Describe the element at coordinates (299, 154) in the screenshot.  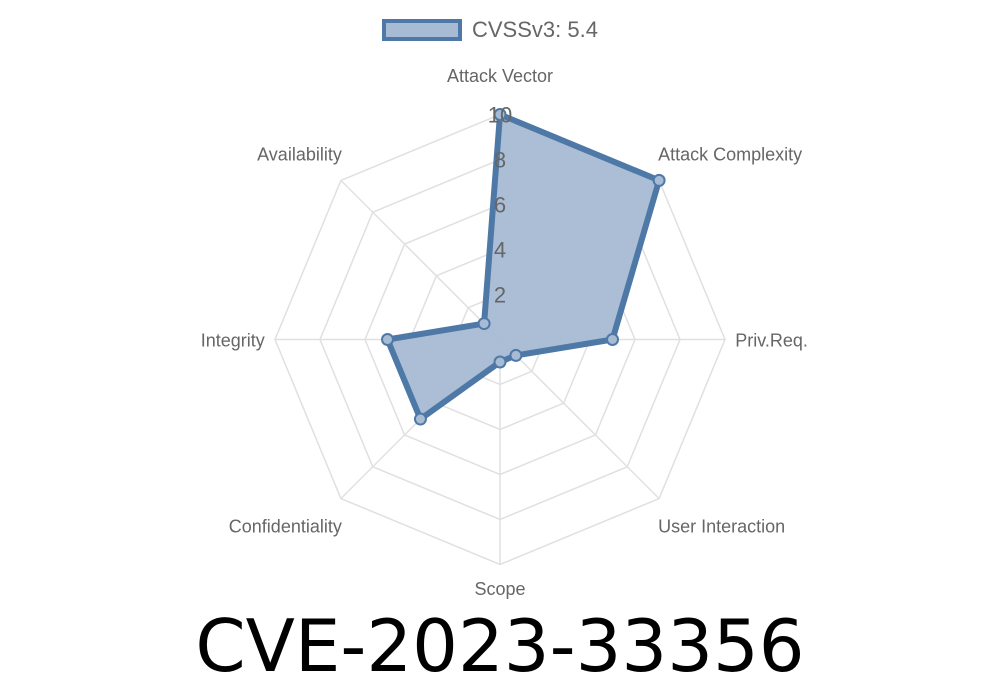
I see `axis-label: Availability` at that location.